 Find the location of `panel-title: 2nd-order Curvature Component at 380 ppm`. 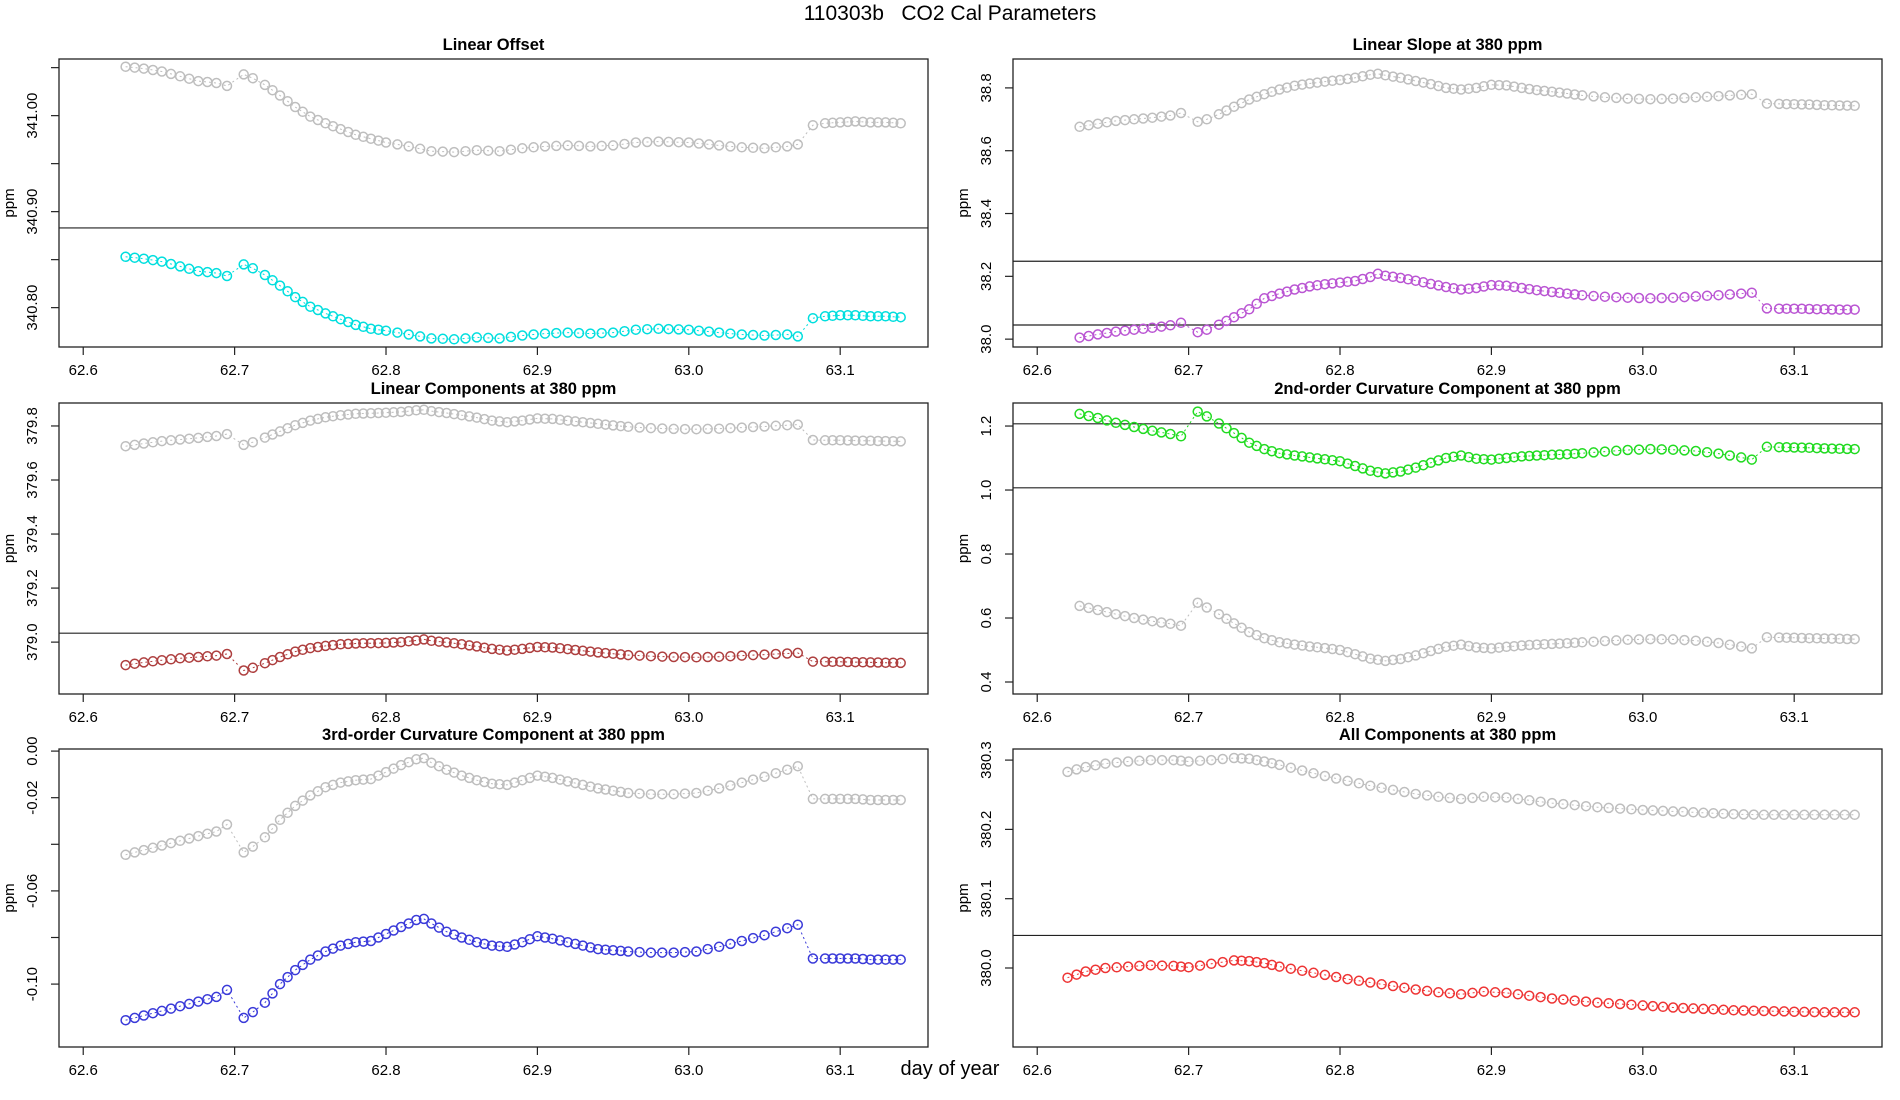

panel-title: 2nd-order Curvature Component at 380 ppm is located at coordinates (1447, 389).